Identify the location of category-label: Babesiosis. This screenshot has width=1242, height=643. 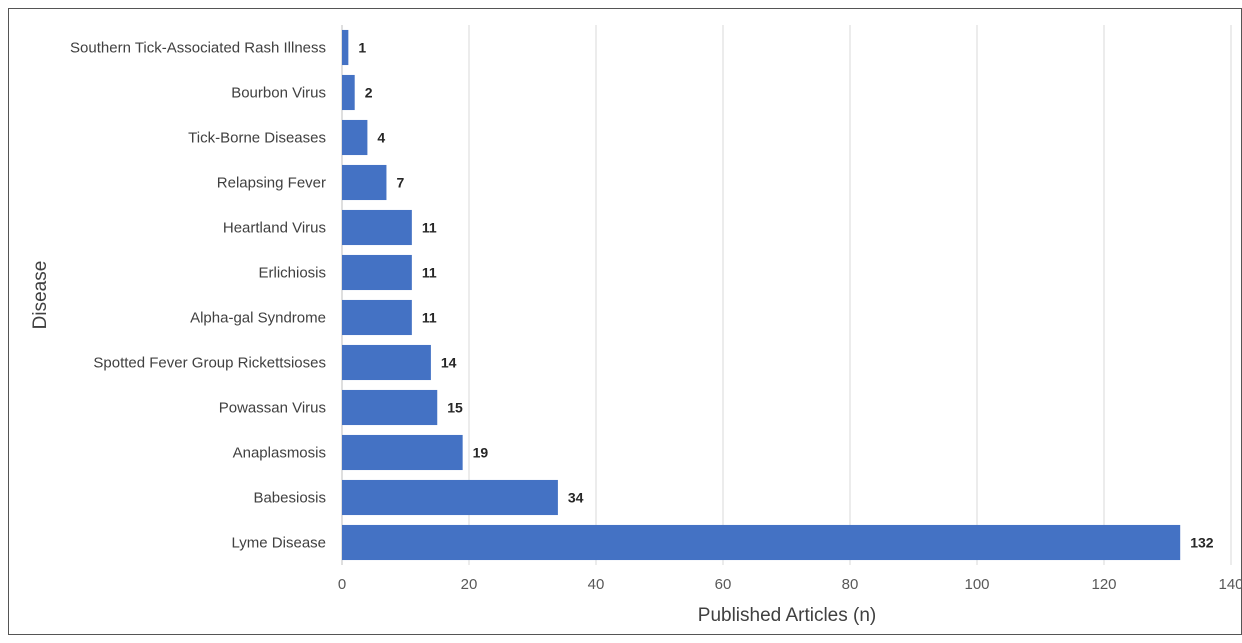
(289, 498).